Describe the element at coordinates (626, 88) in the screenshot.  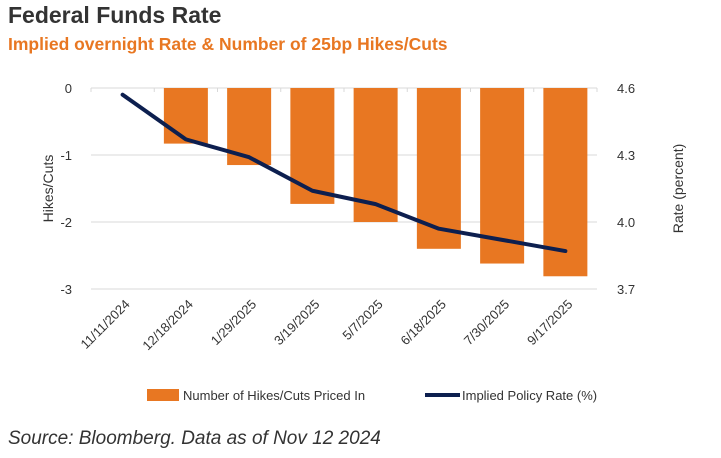
I see `right-tick-label: 4.6` at that location.